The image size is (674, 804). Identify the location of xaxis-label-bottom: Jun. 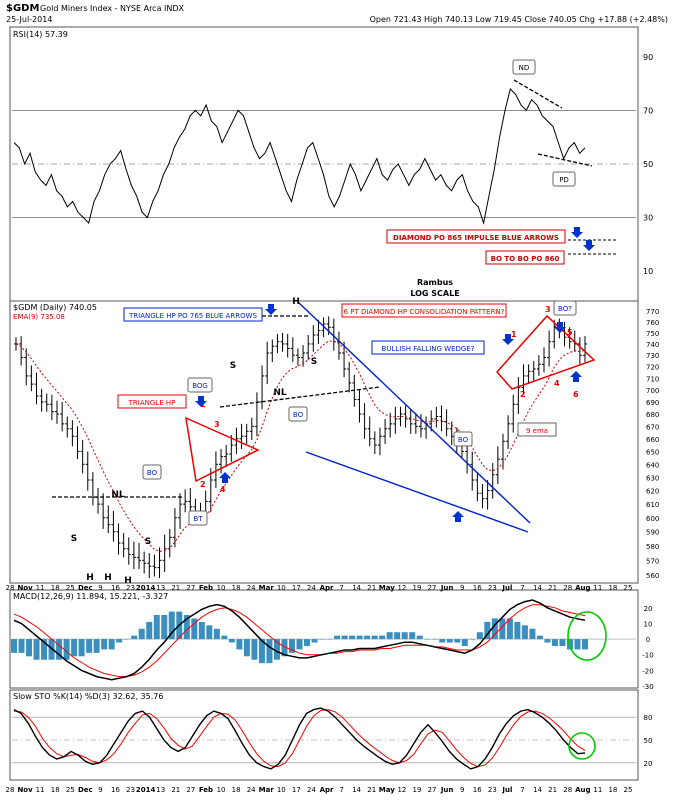
(447, 790).